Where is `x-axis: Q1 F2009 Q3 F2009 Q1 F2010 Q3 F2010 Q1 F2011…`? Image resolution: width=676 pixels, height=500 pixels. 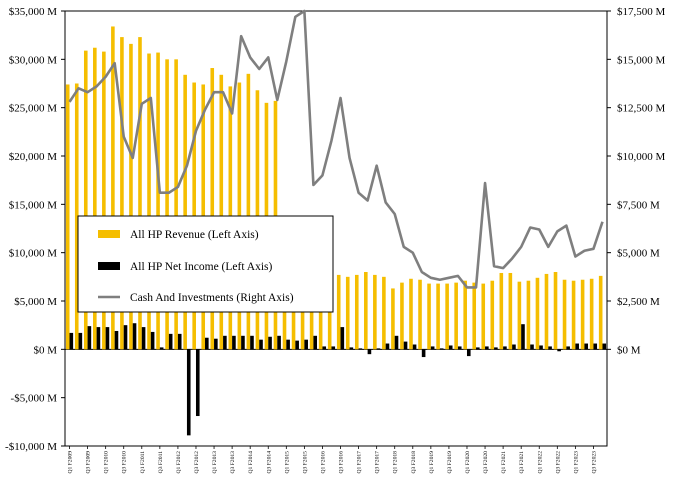 x-axis: Q1 F2009 Q3 F2009 Q1 F2010 Q3 F2010 Q1 F2011… is located at coordinates (332, 460).